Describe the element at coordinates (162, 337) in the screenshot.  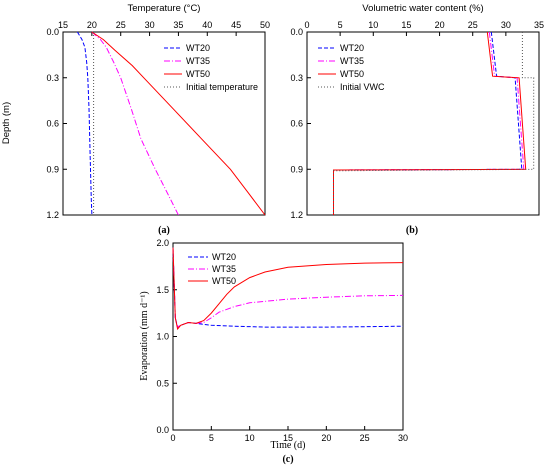
I see `y-tick-label: 1.0` at that location.